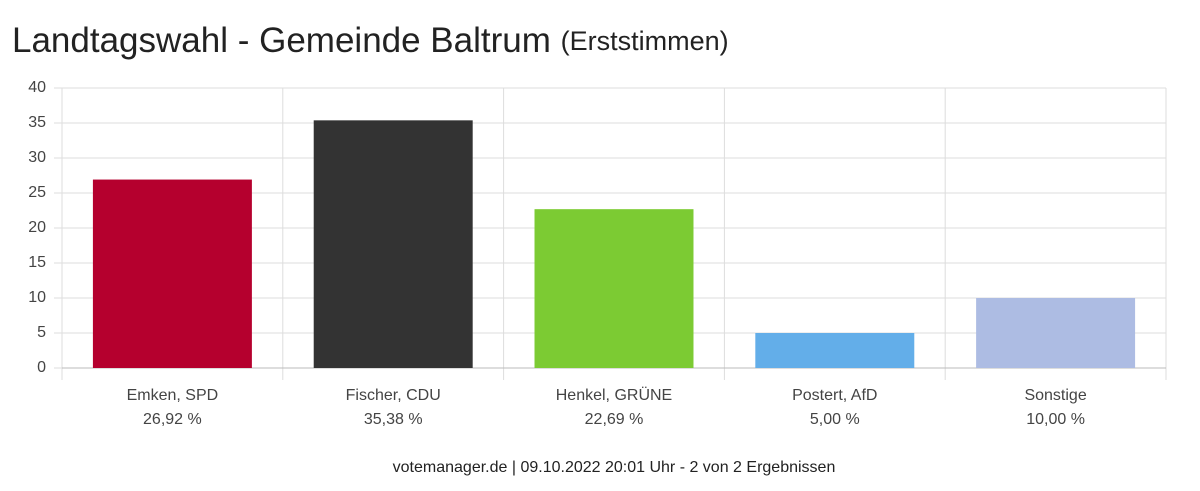 The image size is (1200, 491). I want to click on value-label: 26,92 %, so click(172, 419).